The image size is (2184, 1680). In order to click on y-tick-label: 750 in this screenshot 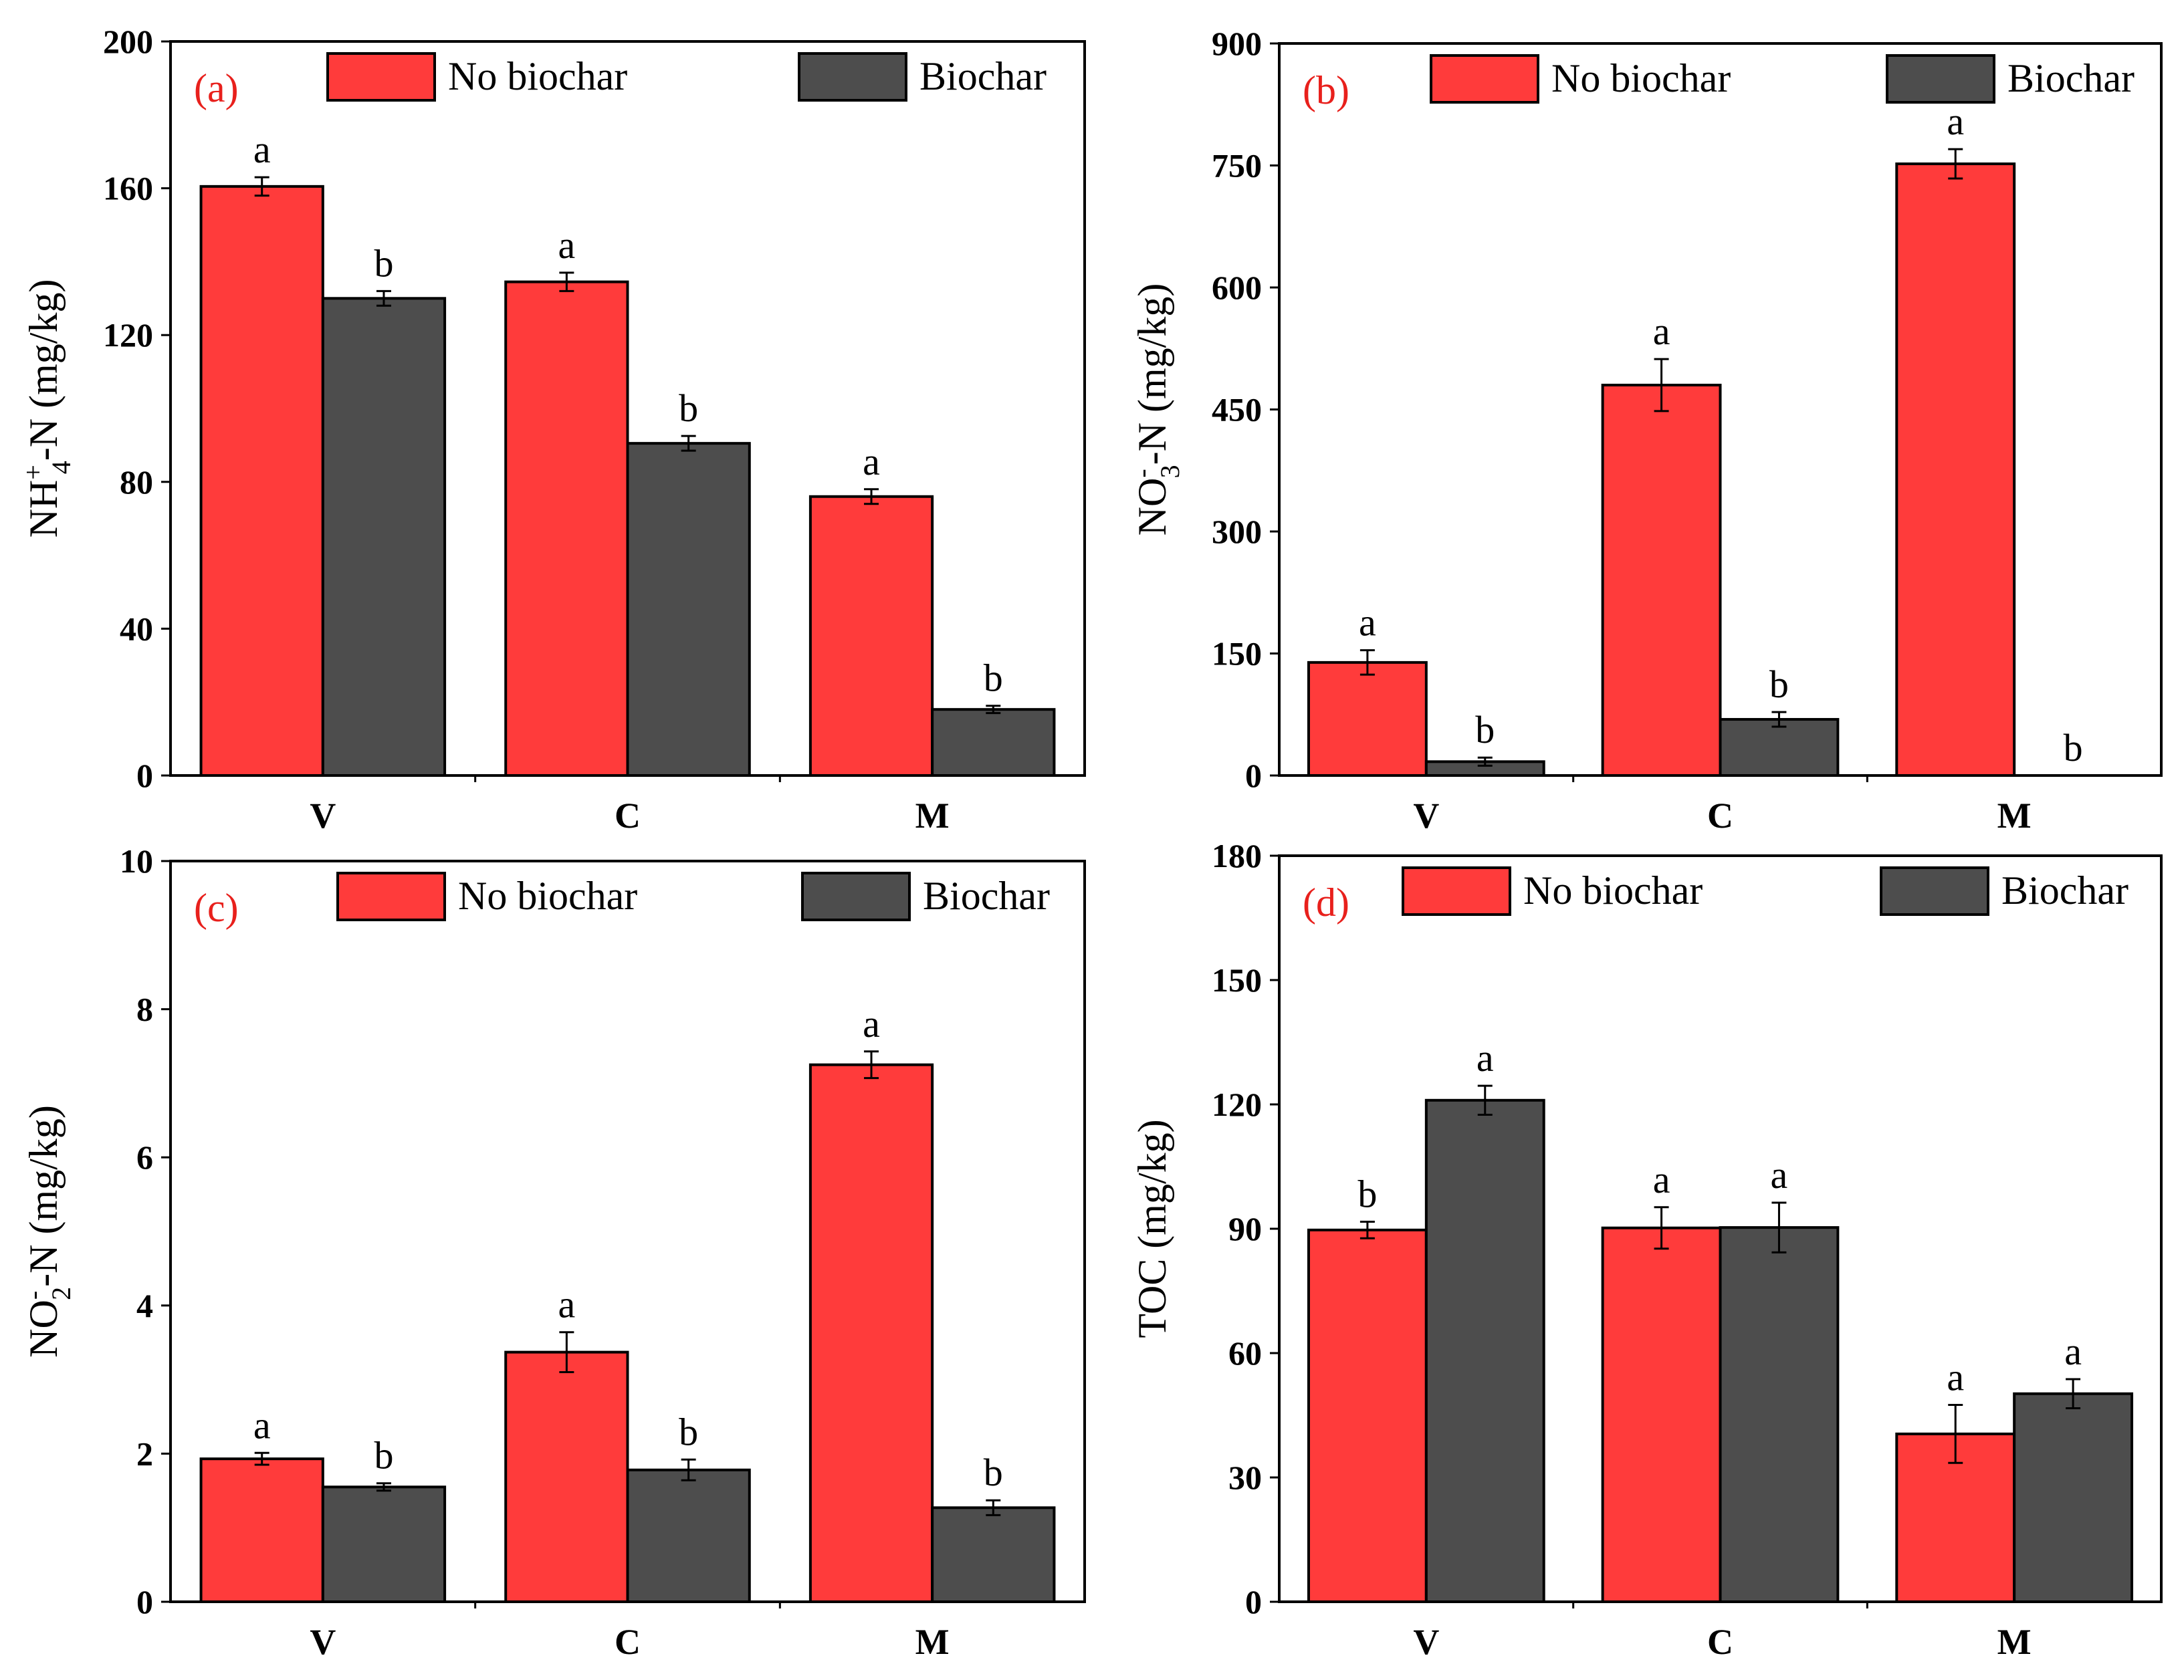, I will do `click(1237, 166)`.